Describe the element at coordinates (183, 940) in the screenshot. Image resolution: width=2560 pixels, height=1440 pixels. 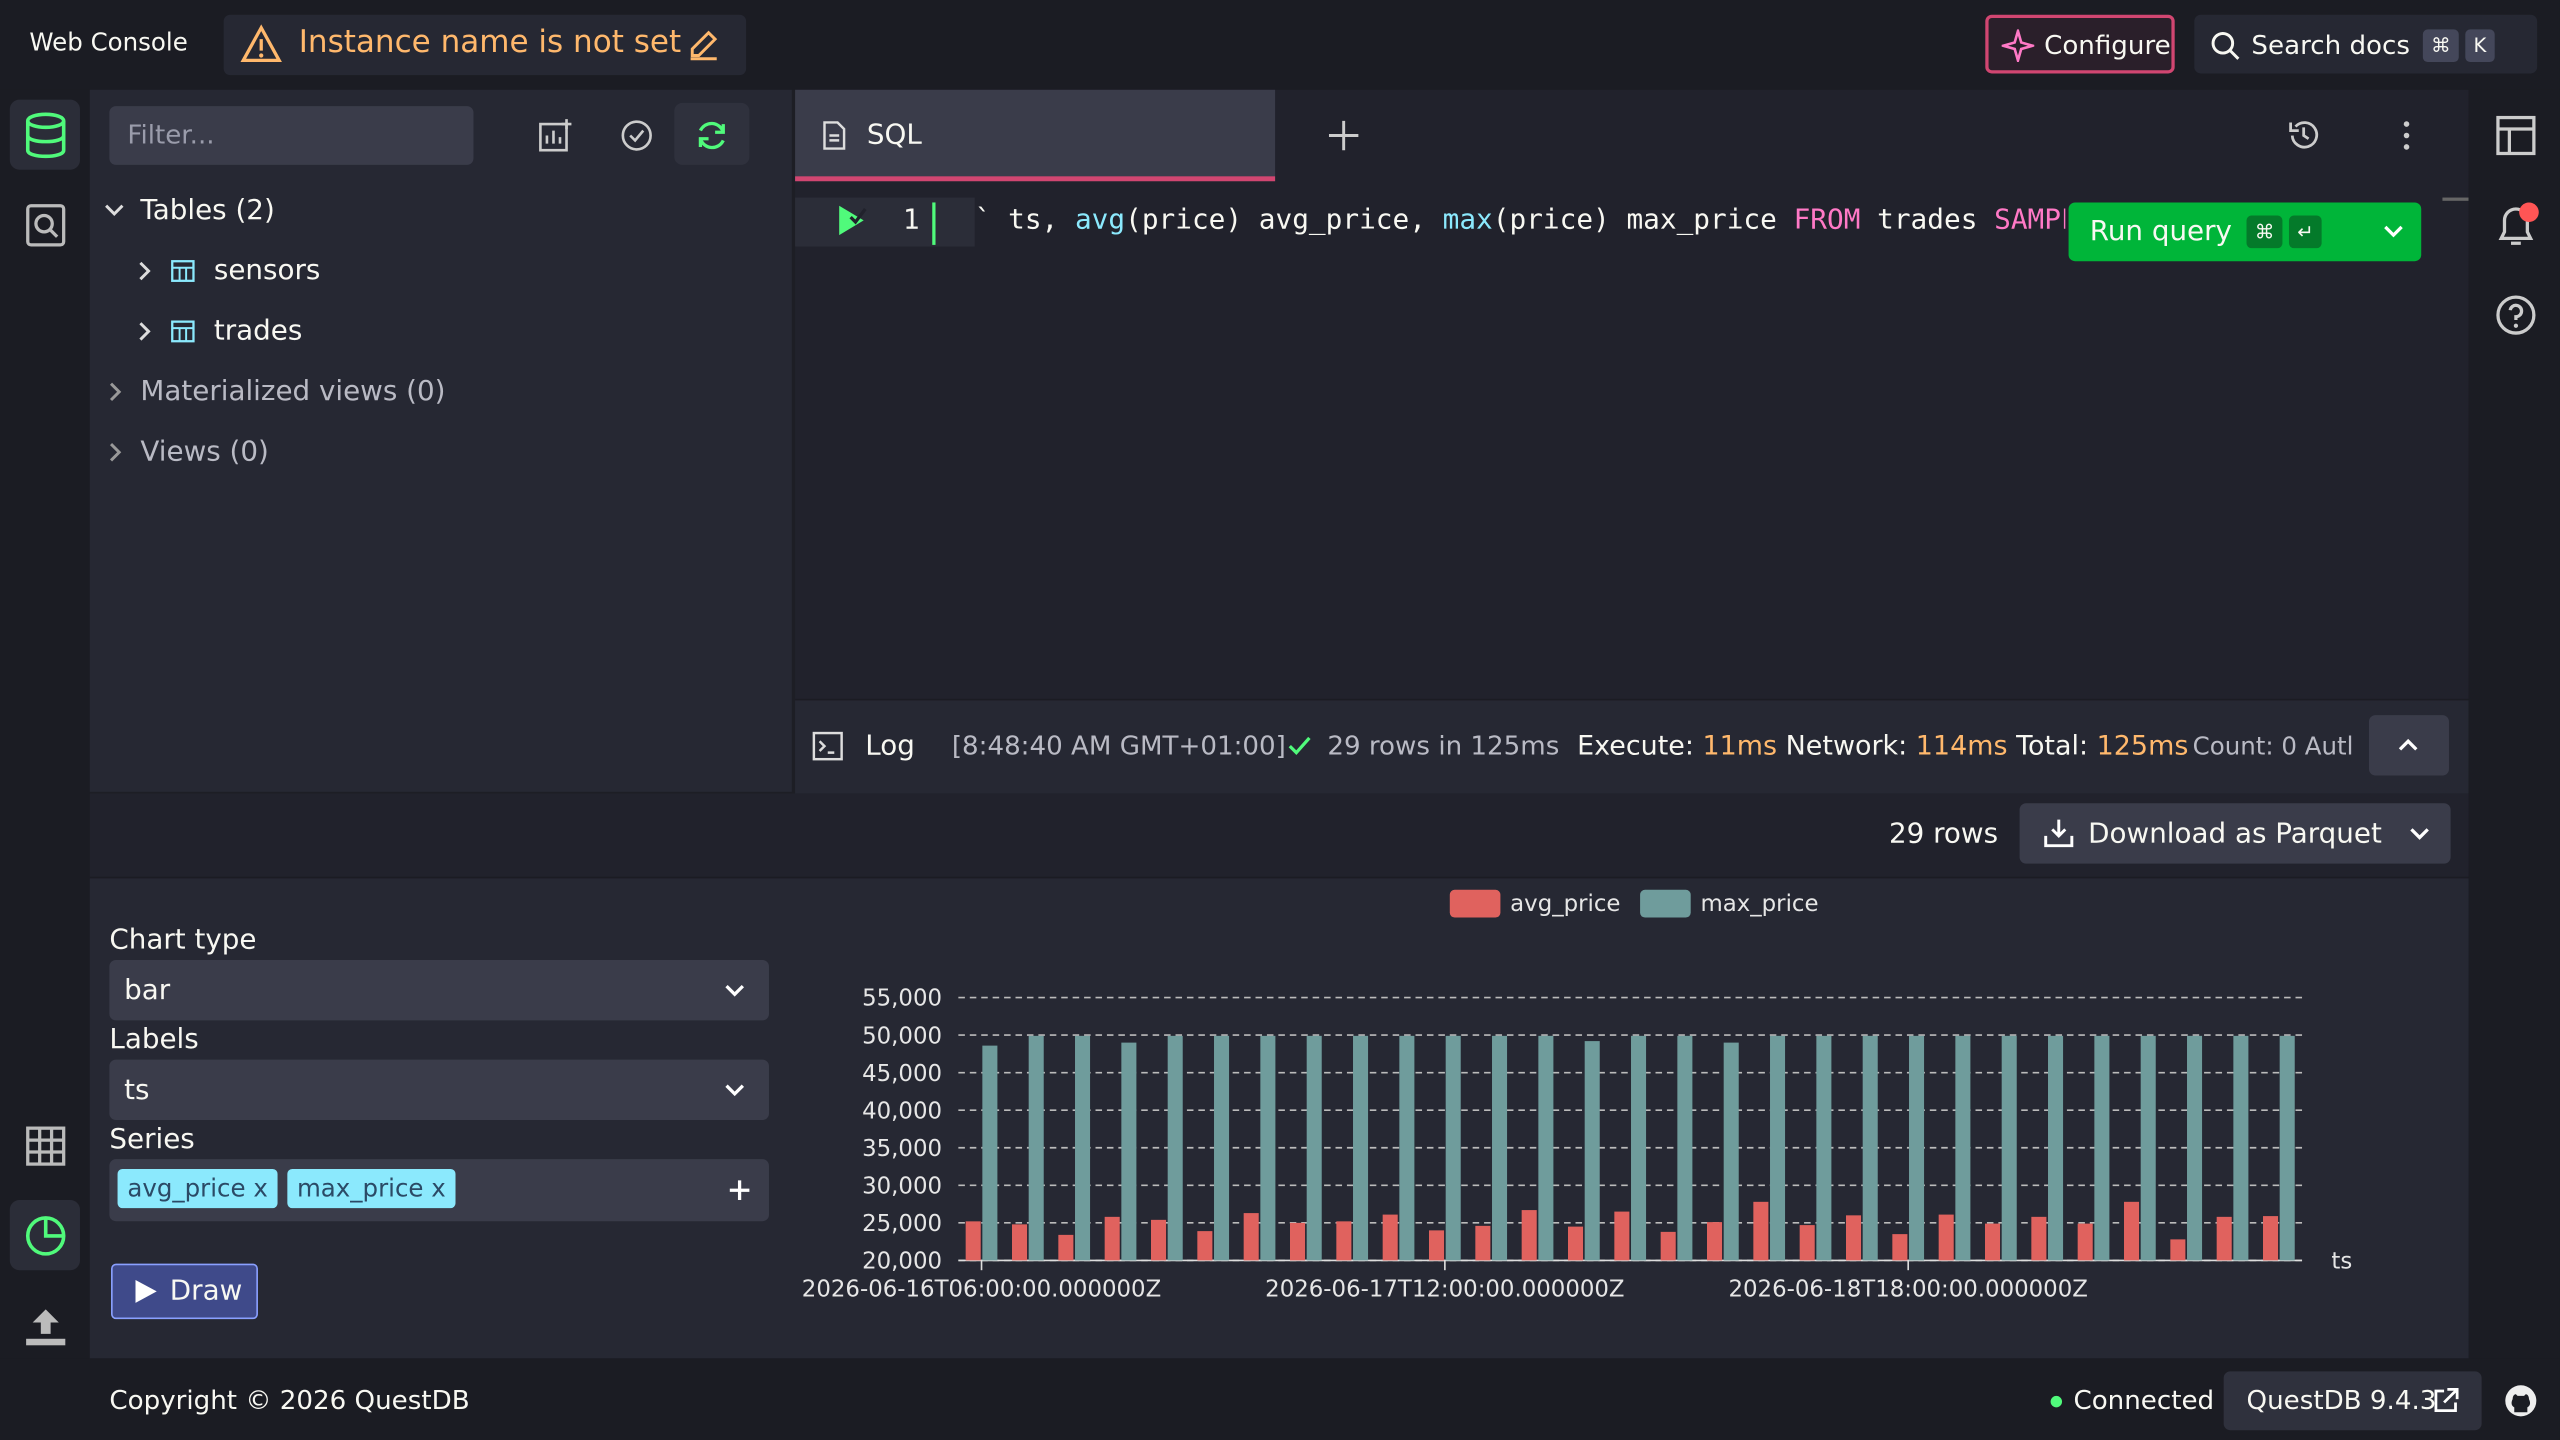
I see `field-label: Chart type` at that location.